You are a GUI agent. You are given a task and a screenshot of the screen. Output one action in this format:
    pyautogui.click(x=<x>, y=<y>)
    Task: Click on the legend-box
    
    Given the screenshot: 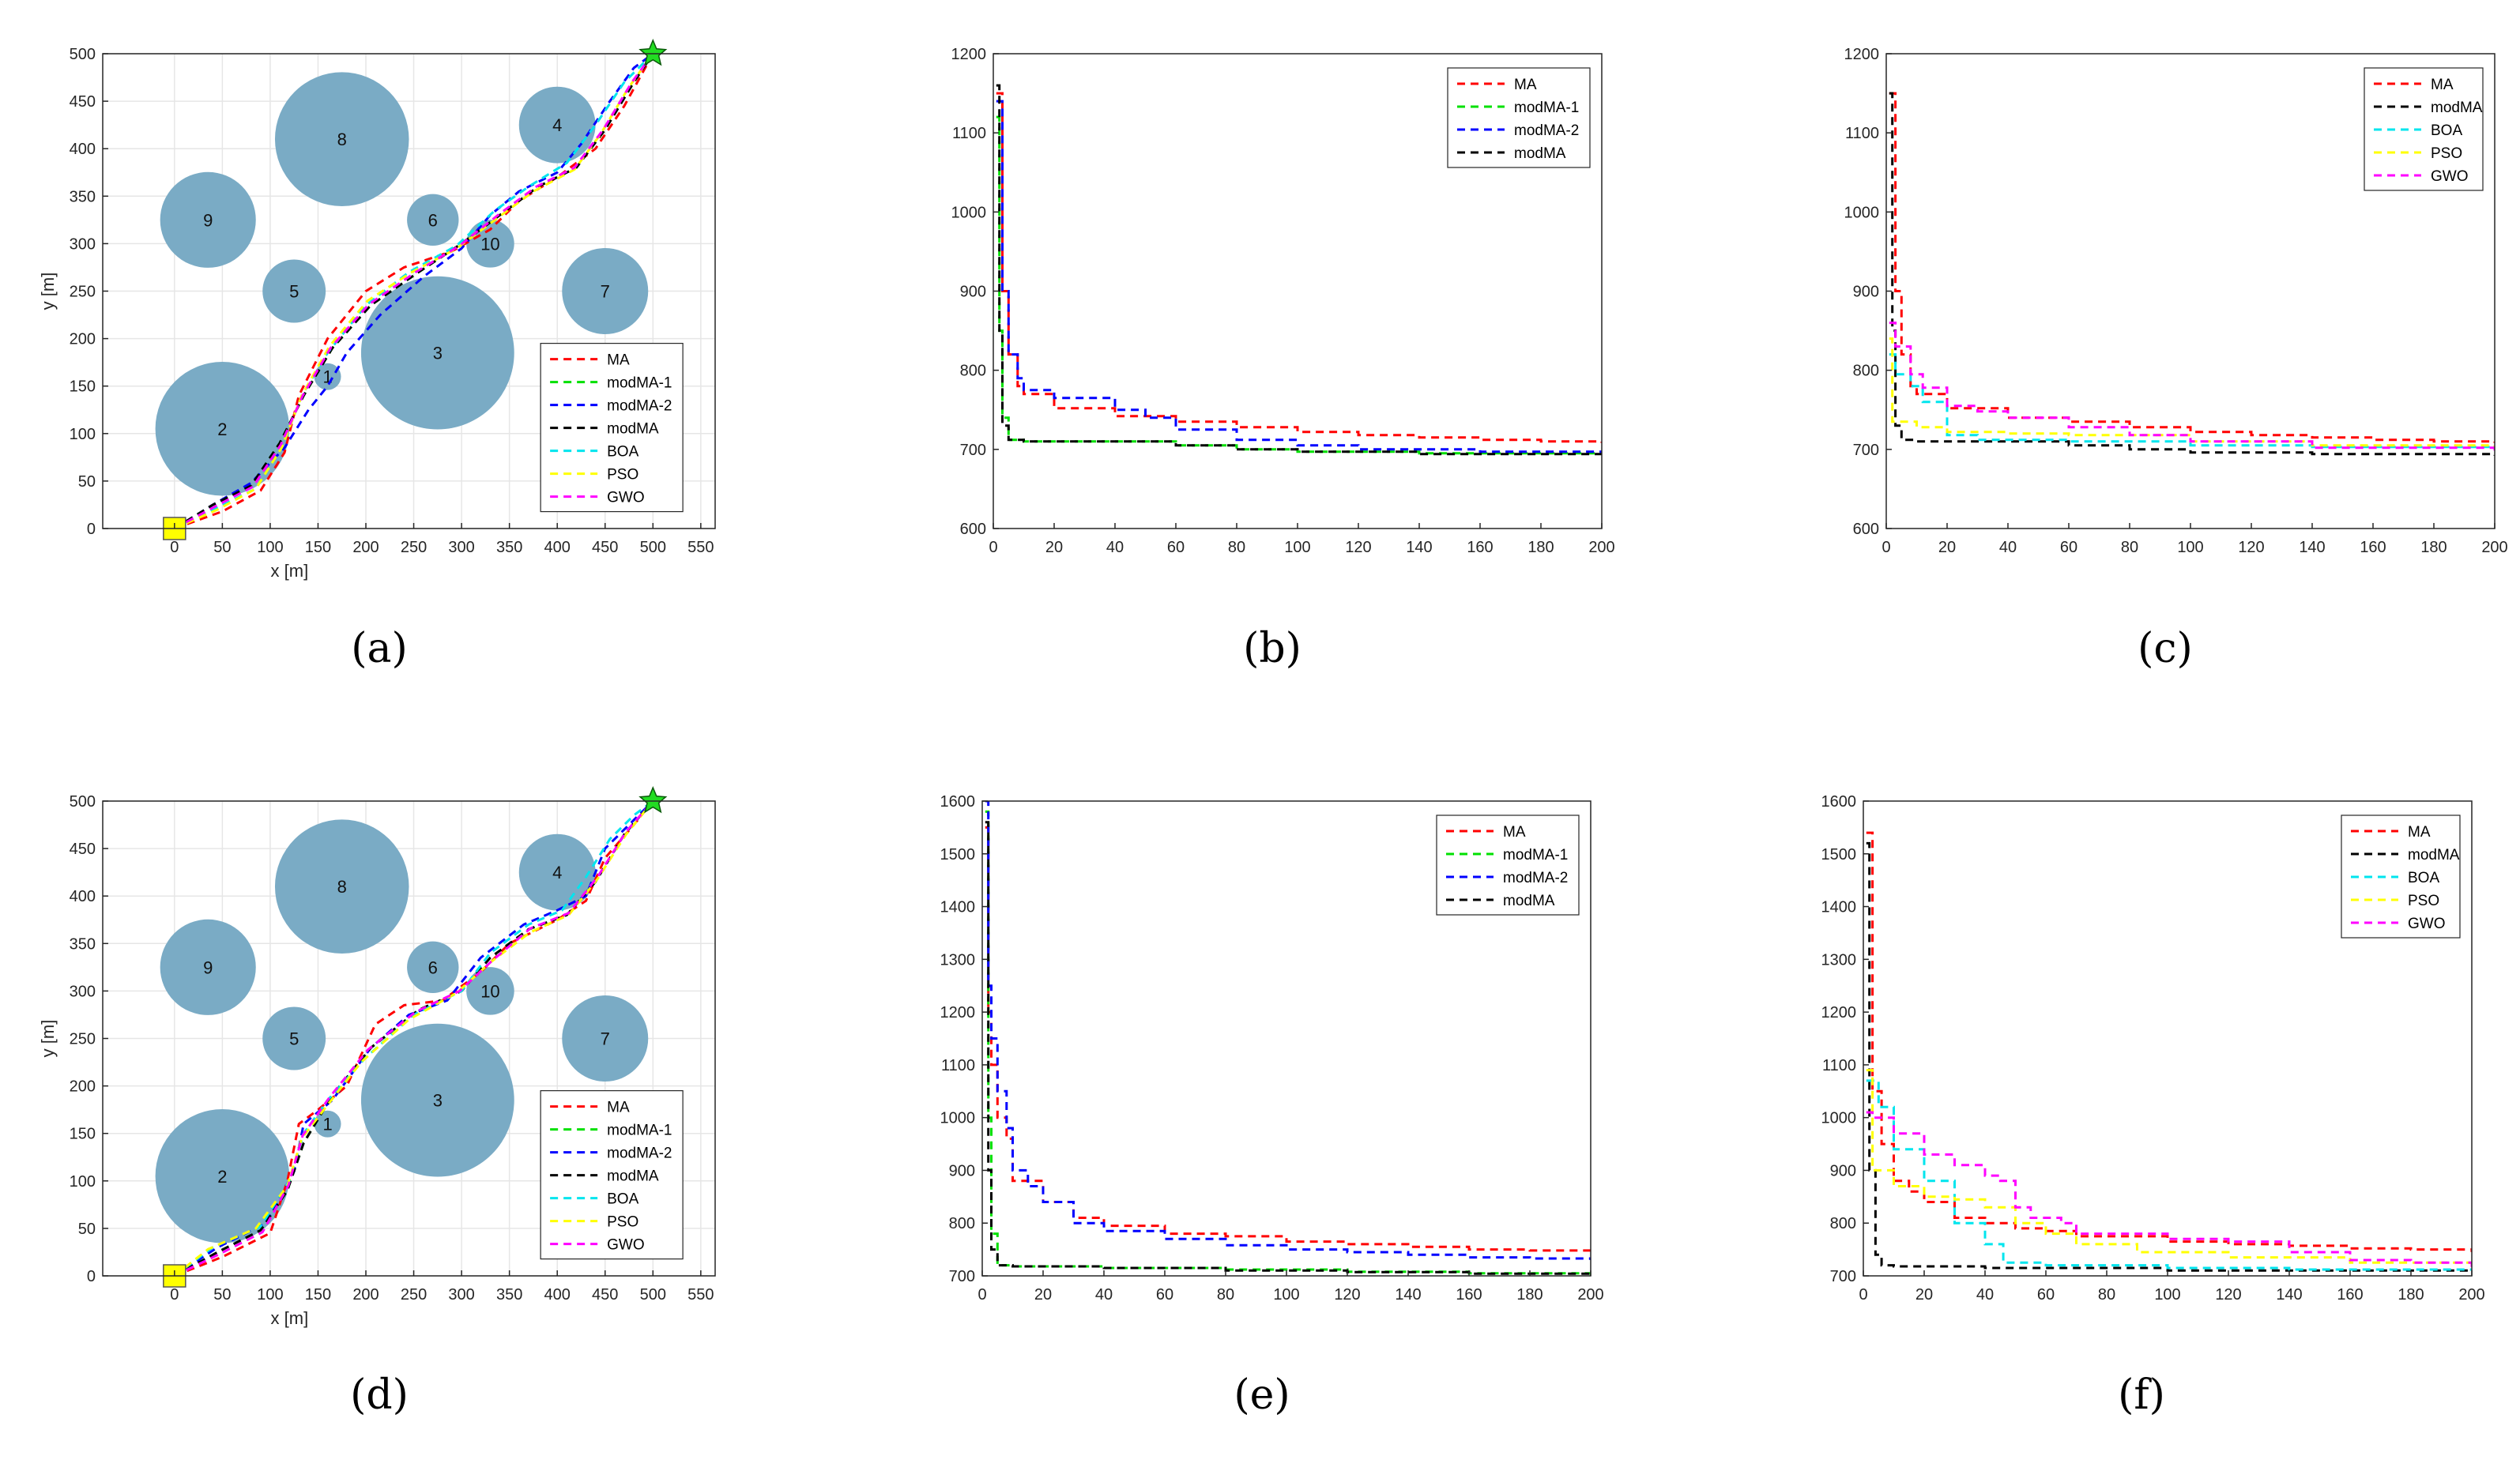 What is the action you would take?
    pyautogui.click(x=2424, y=129)
    